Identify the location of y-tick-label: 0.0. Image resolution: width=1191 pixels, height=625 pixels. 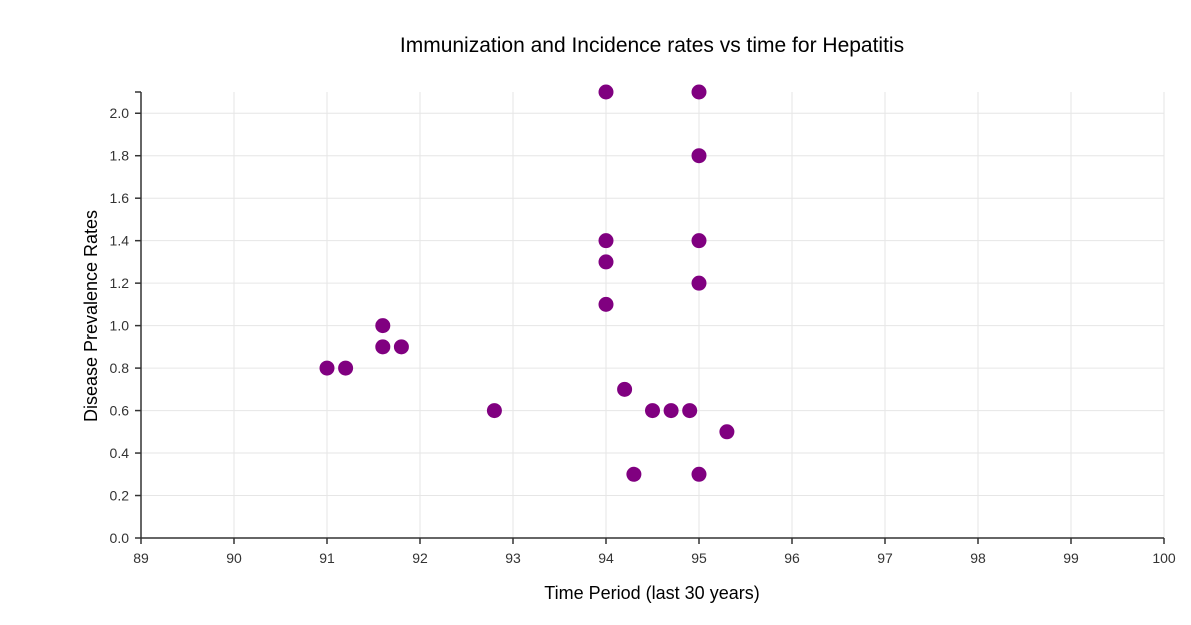
(120, 538).